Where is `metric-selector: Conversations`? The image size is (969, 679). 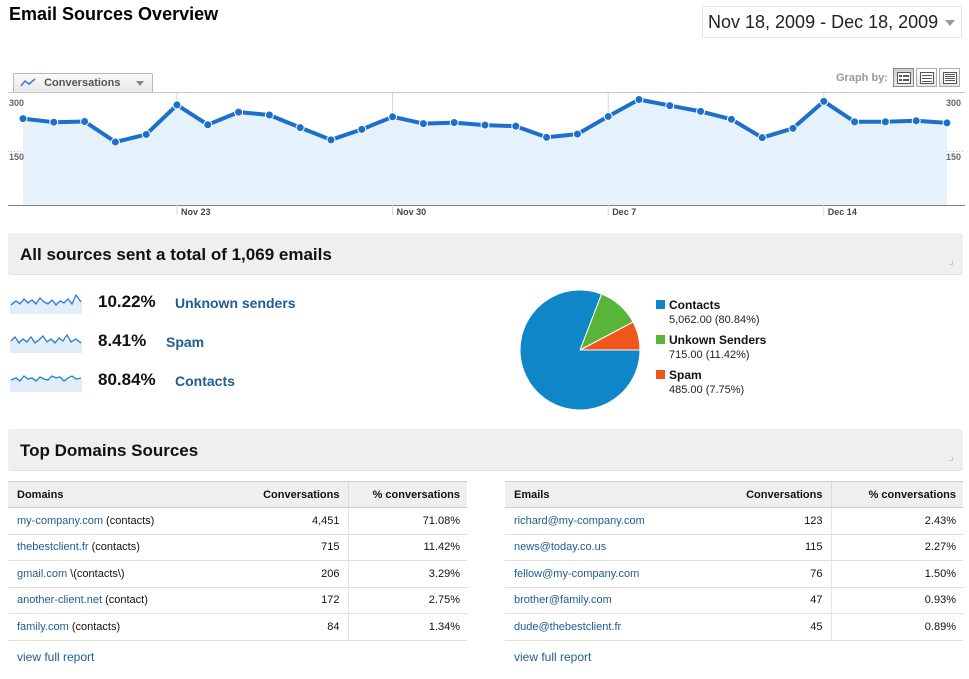
metric-selector: Conversations is located at coordinates (83, 83).